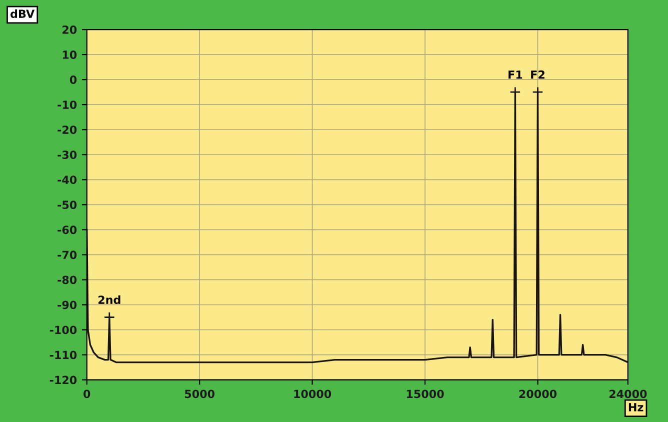  I want to click on y-tick-label: -80, so click(67, 280).